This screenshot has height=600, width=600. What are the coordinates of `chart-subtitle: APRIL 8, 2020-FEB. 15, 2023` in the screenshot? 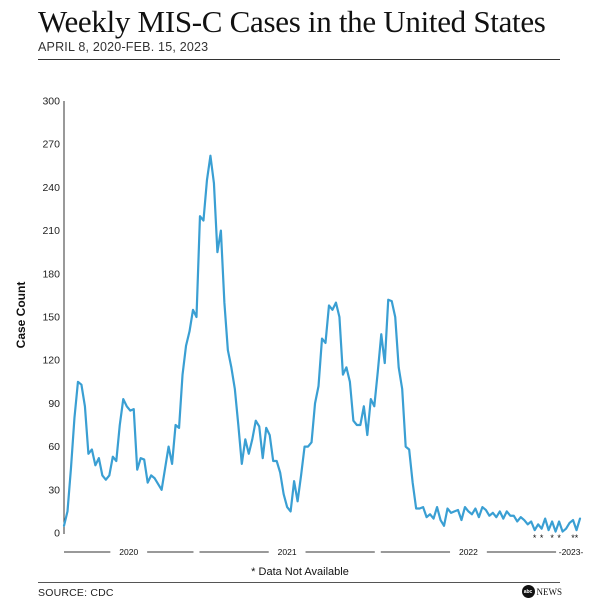 It's located at (123, 47).